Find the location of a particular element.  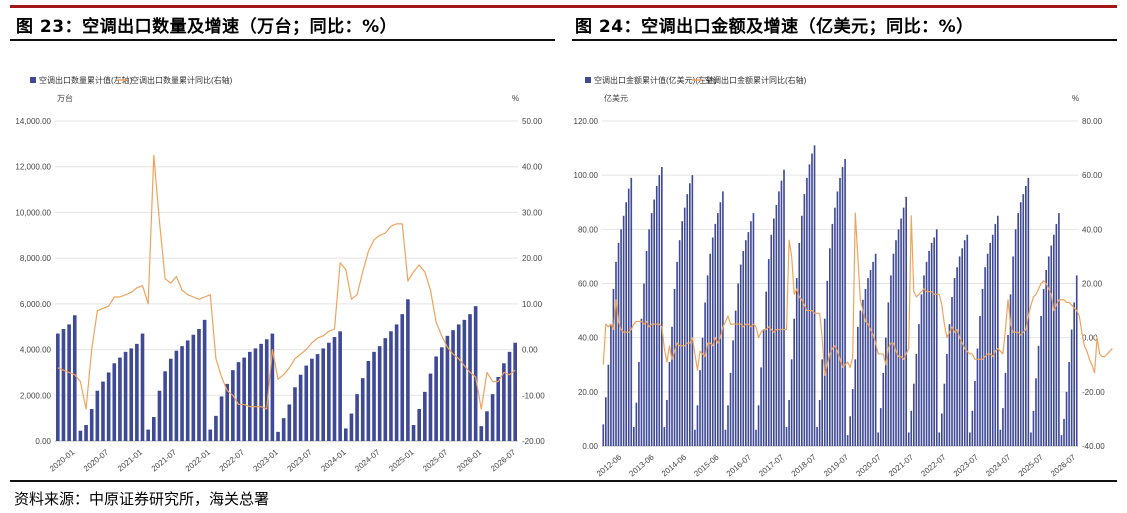

chart2-left-tick-label: 40.00 is located at coordinates (588, 338).